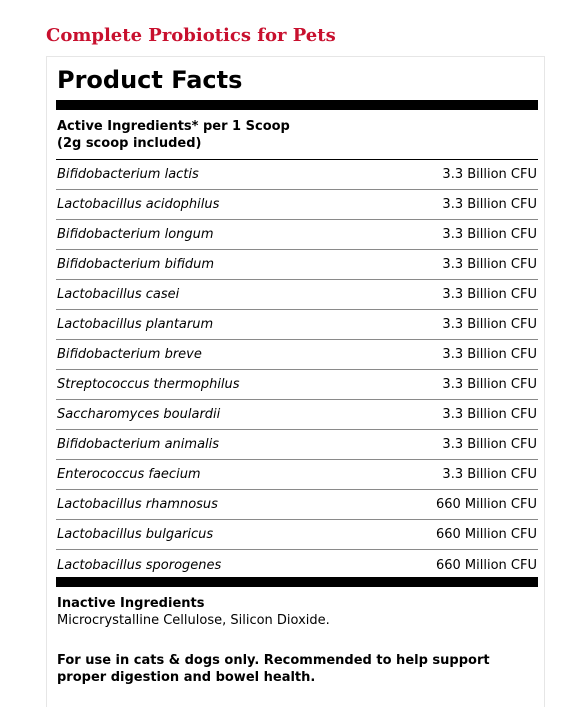 The height and width of the screenshot is (707, 576). I want to click on ingredient-name: Bifidobacterium breve, so click(129, 354).